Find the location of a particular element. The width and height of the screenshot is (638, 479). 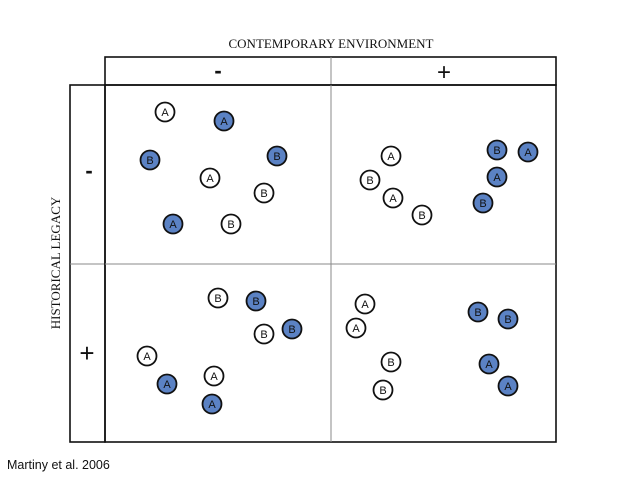

quadrant-bottom-right: A A B B B B A A is located at coordinates (432, 347).